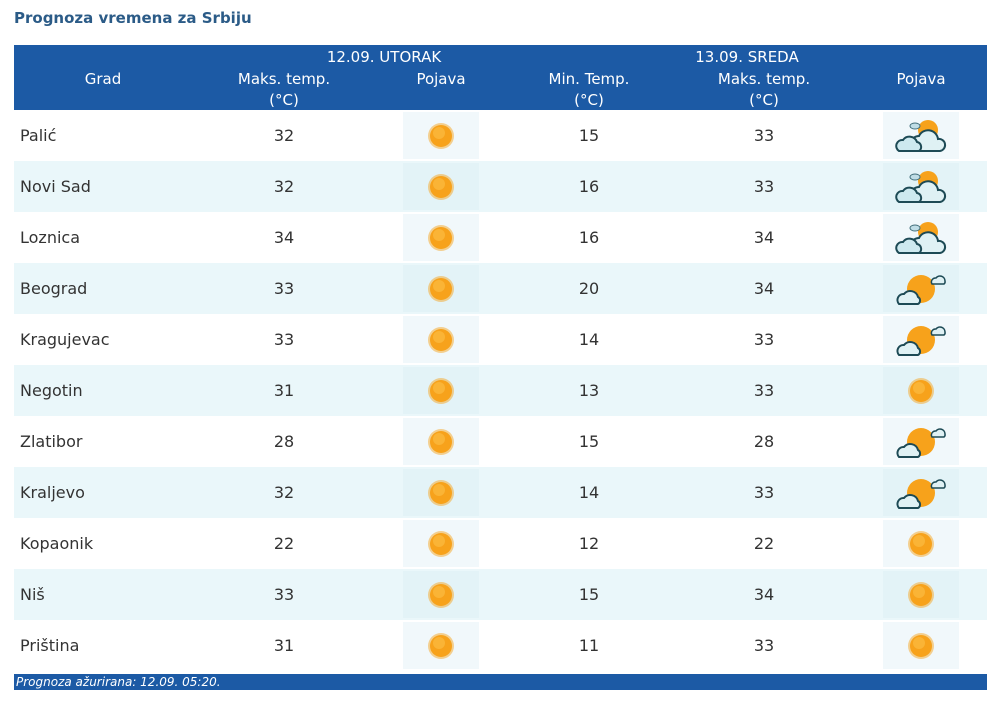 This screenshot has width=1000, height=702. What do you see at coordinates (764, 441) in the screenshot?
I see `day2-max-temp: 28` at bounding box center [764, 441].